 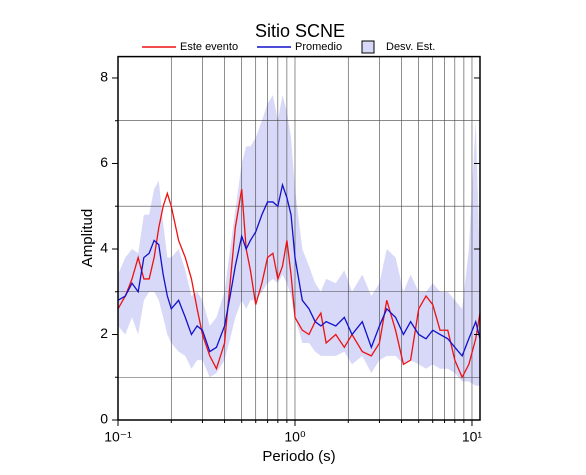 I want to click on x-tick-label: 10¹, so click(x=472, y=437).